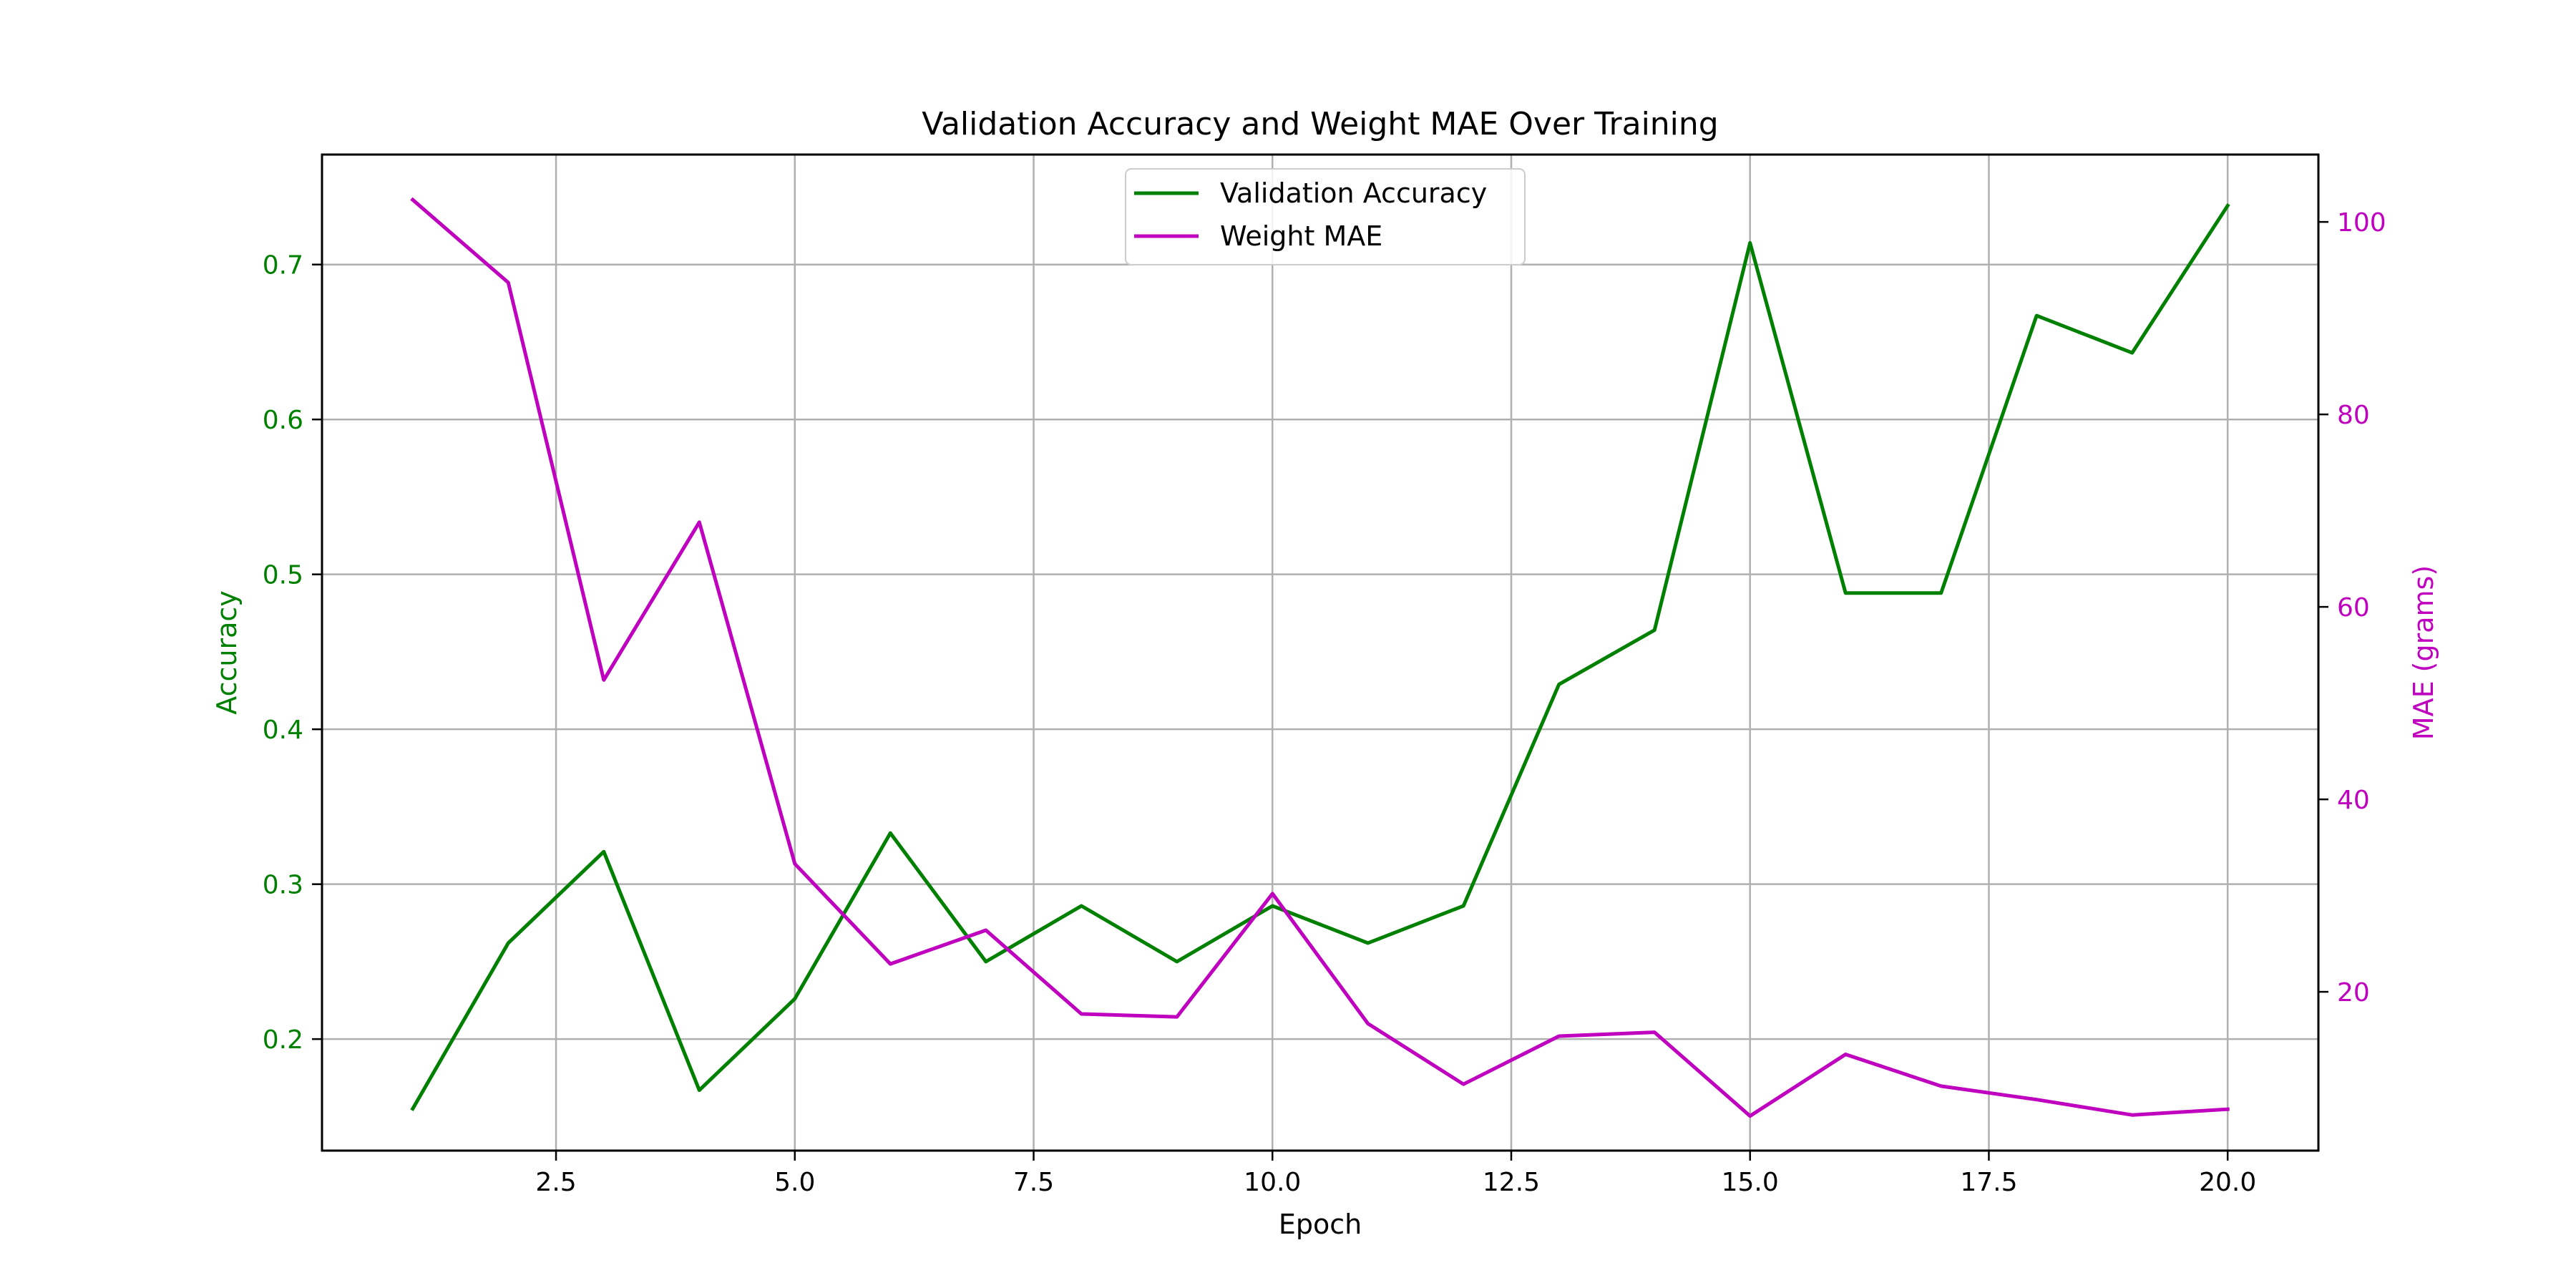 This screenshot has width=2576, height=1288. What do you see at coordinates (1750, 1182) in the screenshot?
I see `x-tick-label: 15.0` at bounding box center [1750, 1182].